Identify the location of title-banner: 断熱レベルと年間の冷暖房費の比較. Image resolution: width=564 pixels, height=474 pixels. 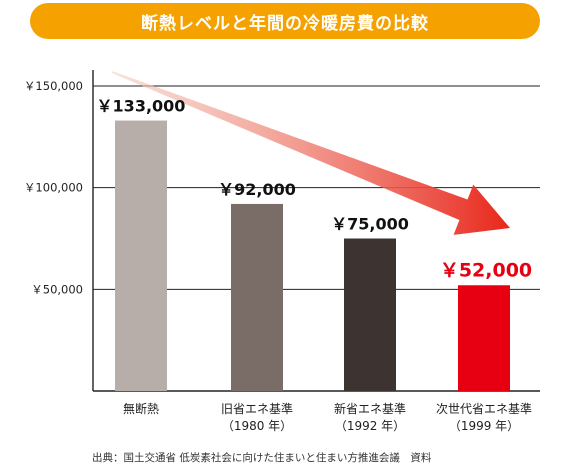
(285, 21).